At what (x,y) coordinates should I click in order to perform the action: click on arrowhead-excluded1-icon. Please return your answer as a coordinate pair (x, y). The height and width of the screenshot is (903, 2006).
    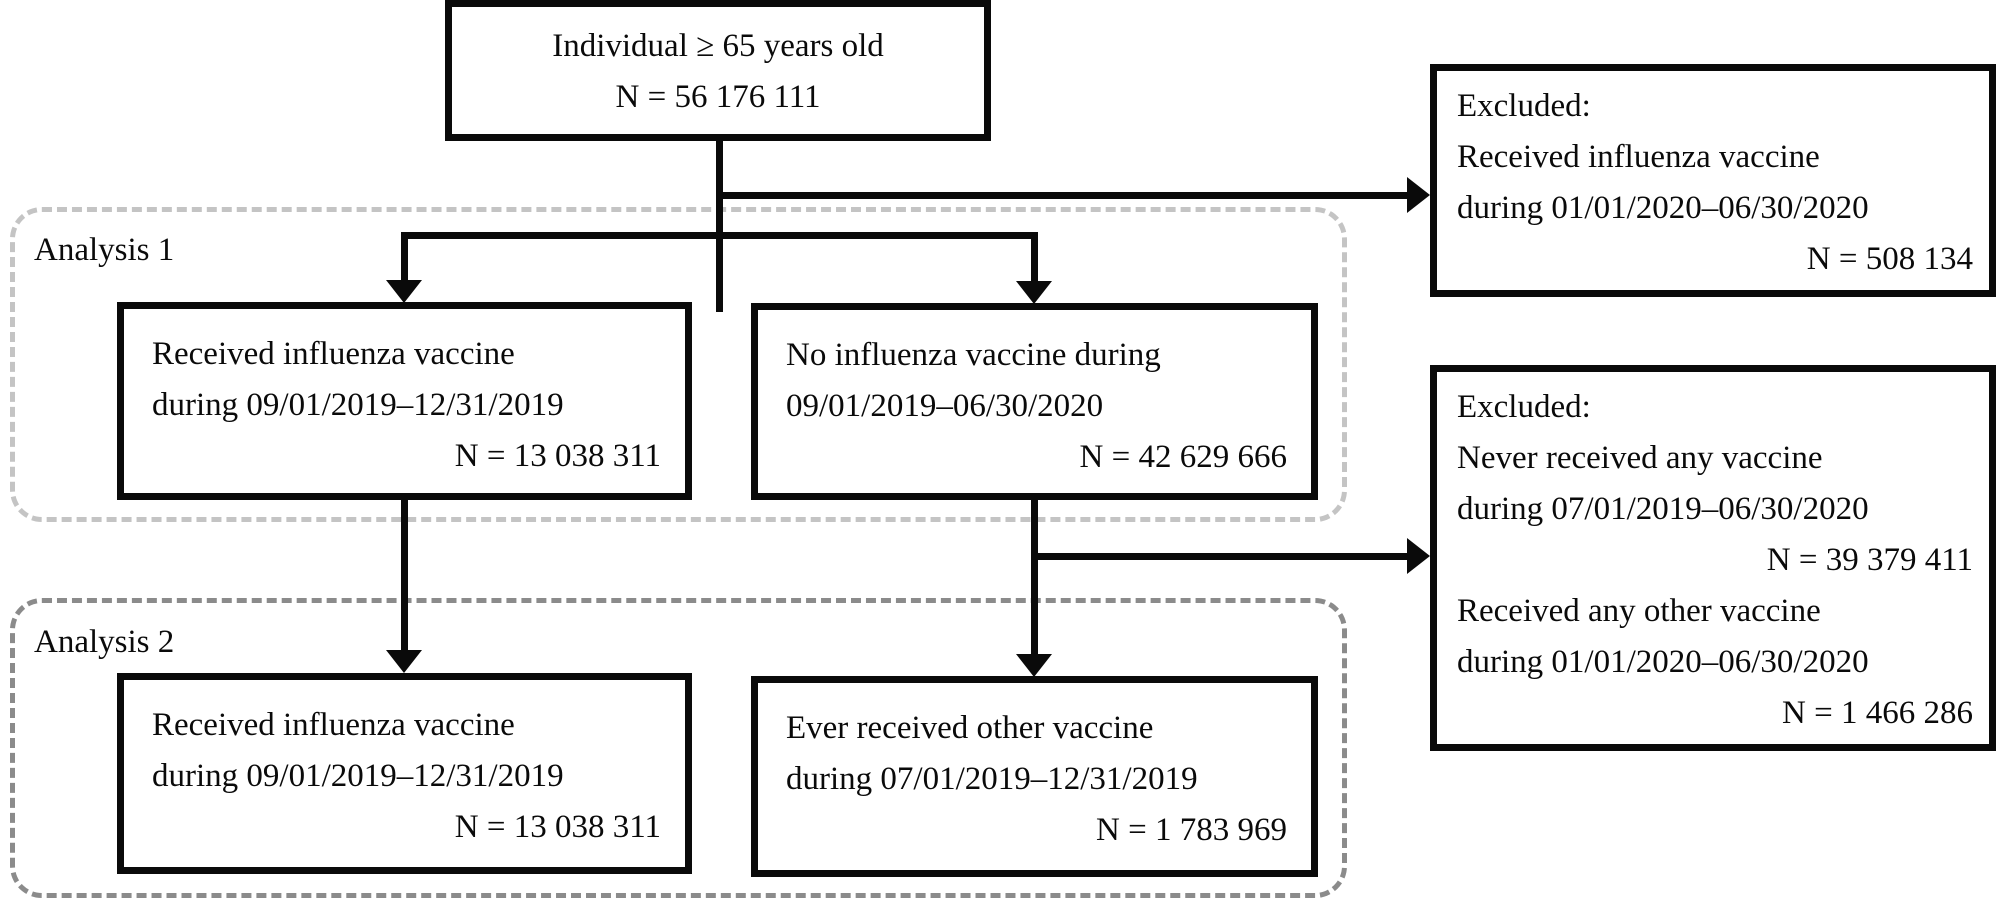
    Looking at the image, I should click on (1418, 195).